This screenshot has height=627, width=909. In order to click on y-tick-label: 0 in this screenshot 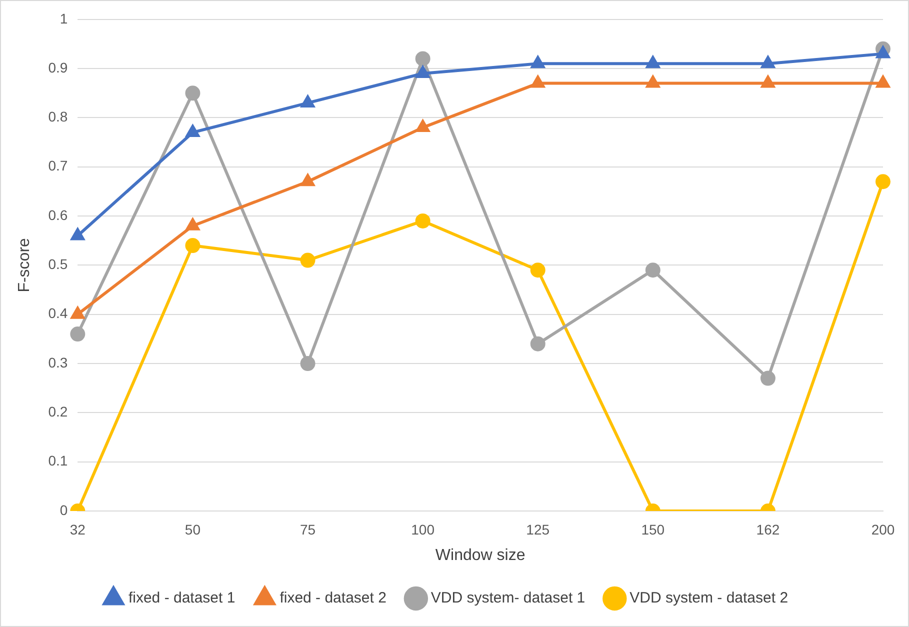, I will do `click(64, 510)`.